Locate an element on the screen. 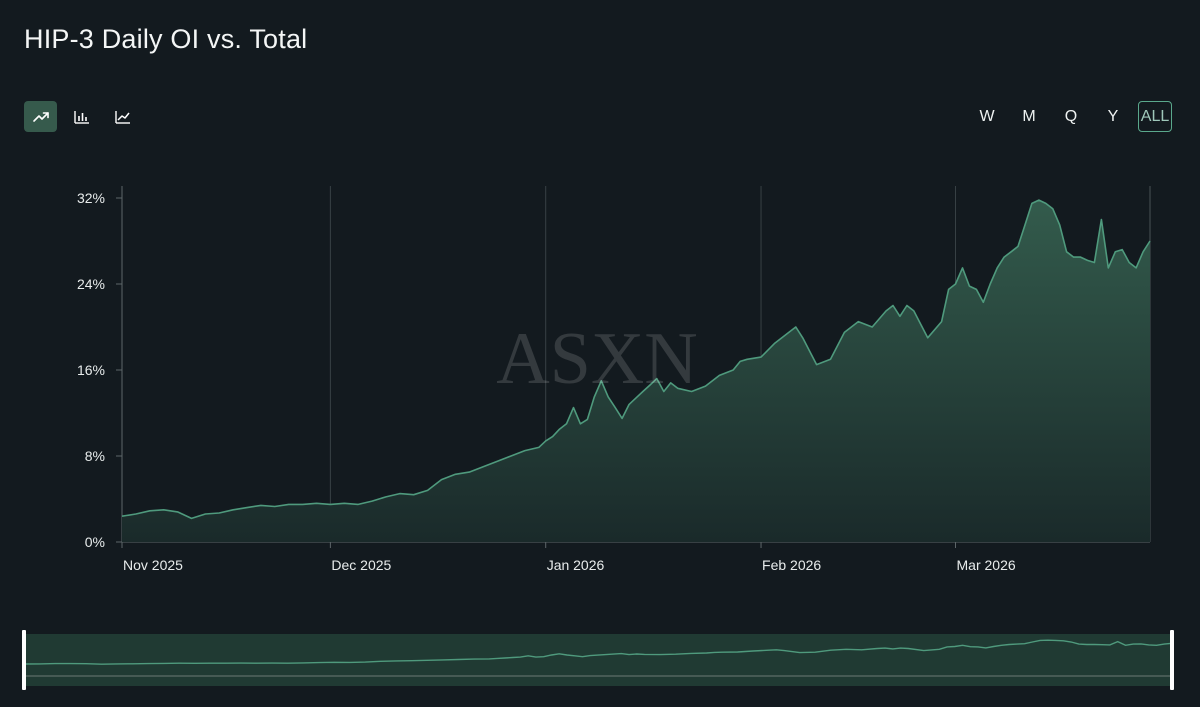 The image size is (1200, 707). bar-chart-icon is located at coordinates (81, 117).